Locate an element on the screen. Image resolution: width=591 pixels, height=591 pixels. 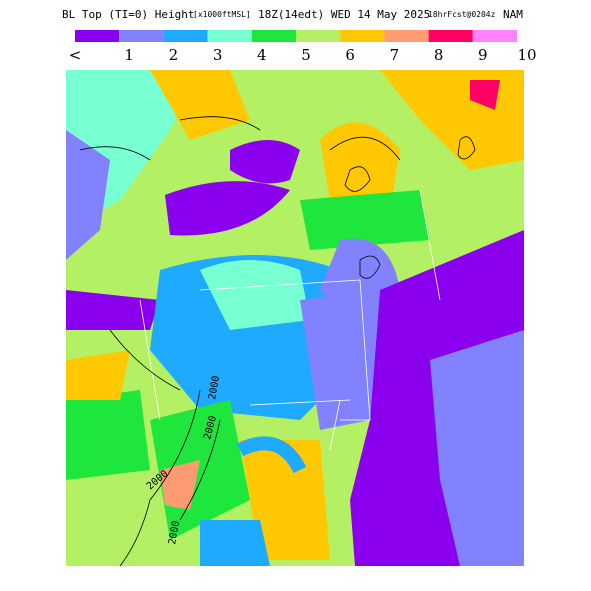
legend-label: 2 is located at coordinates (174, 55).